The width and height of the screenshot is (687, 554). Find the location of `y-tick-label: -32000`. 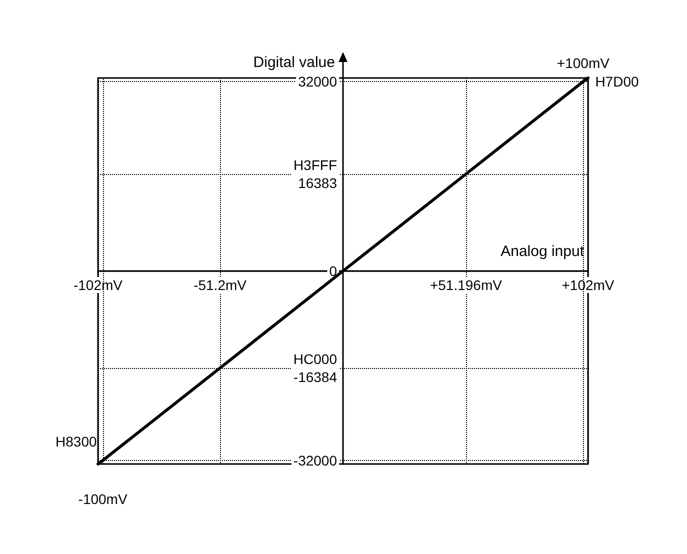

y-tick-label: -32000 is located at coordinates (315, 460).